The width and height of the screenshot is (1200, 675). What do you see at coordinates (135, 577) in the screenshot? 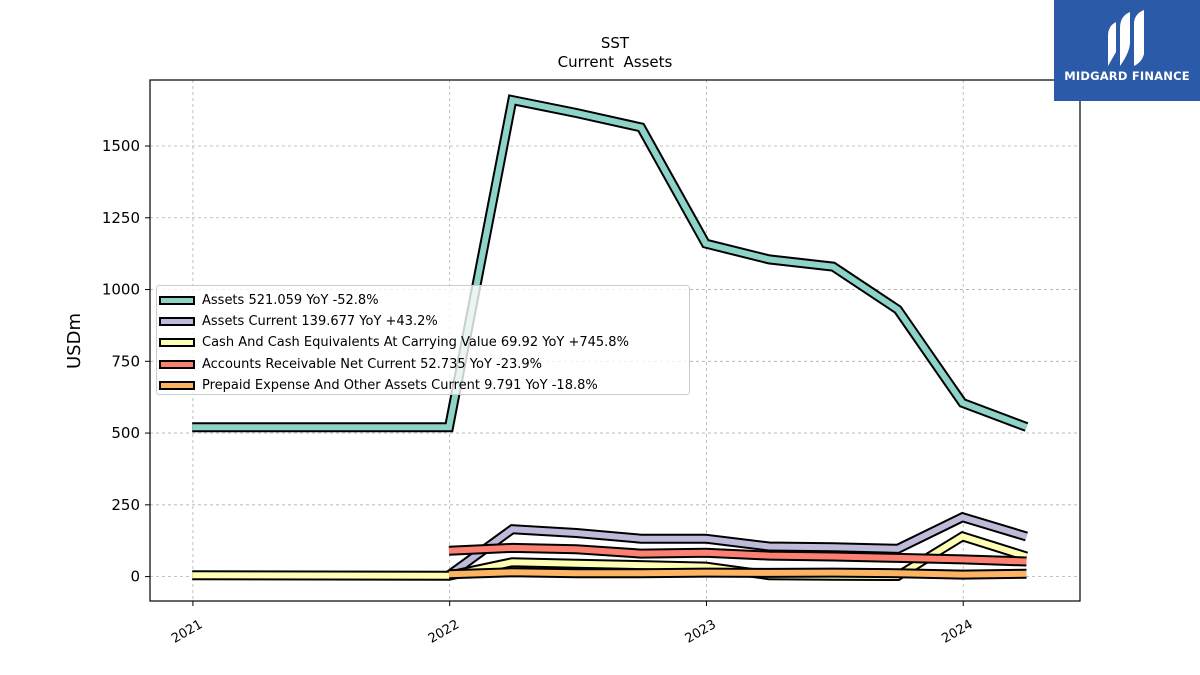
I see `y-tick-label: 0` at bounding box center [135, 577].